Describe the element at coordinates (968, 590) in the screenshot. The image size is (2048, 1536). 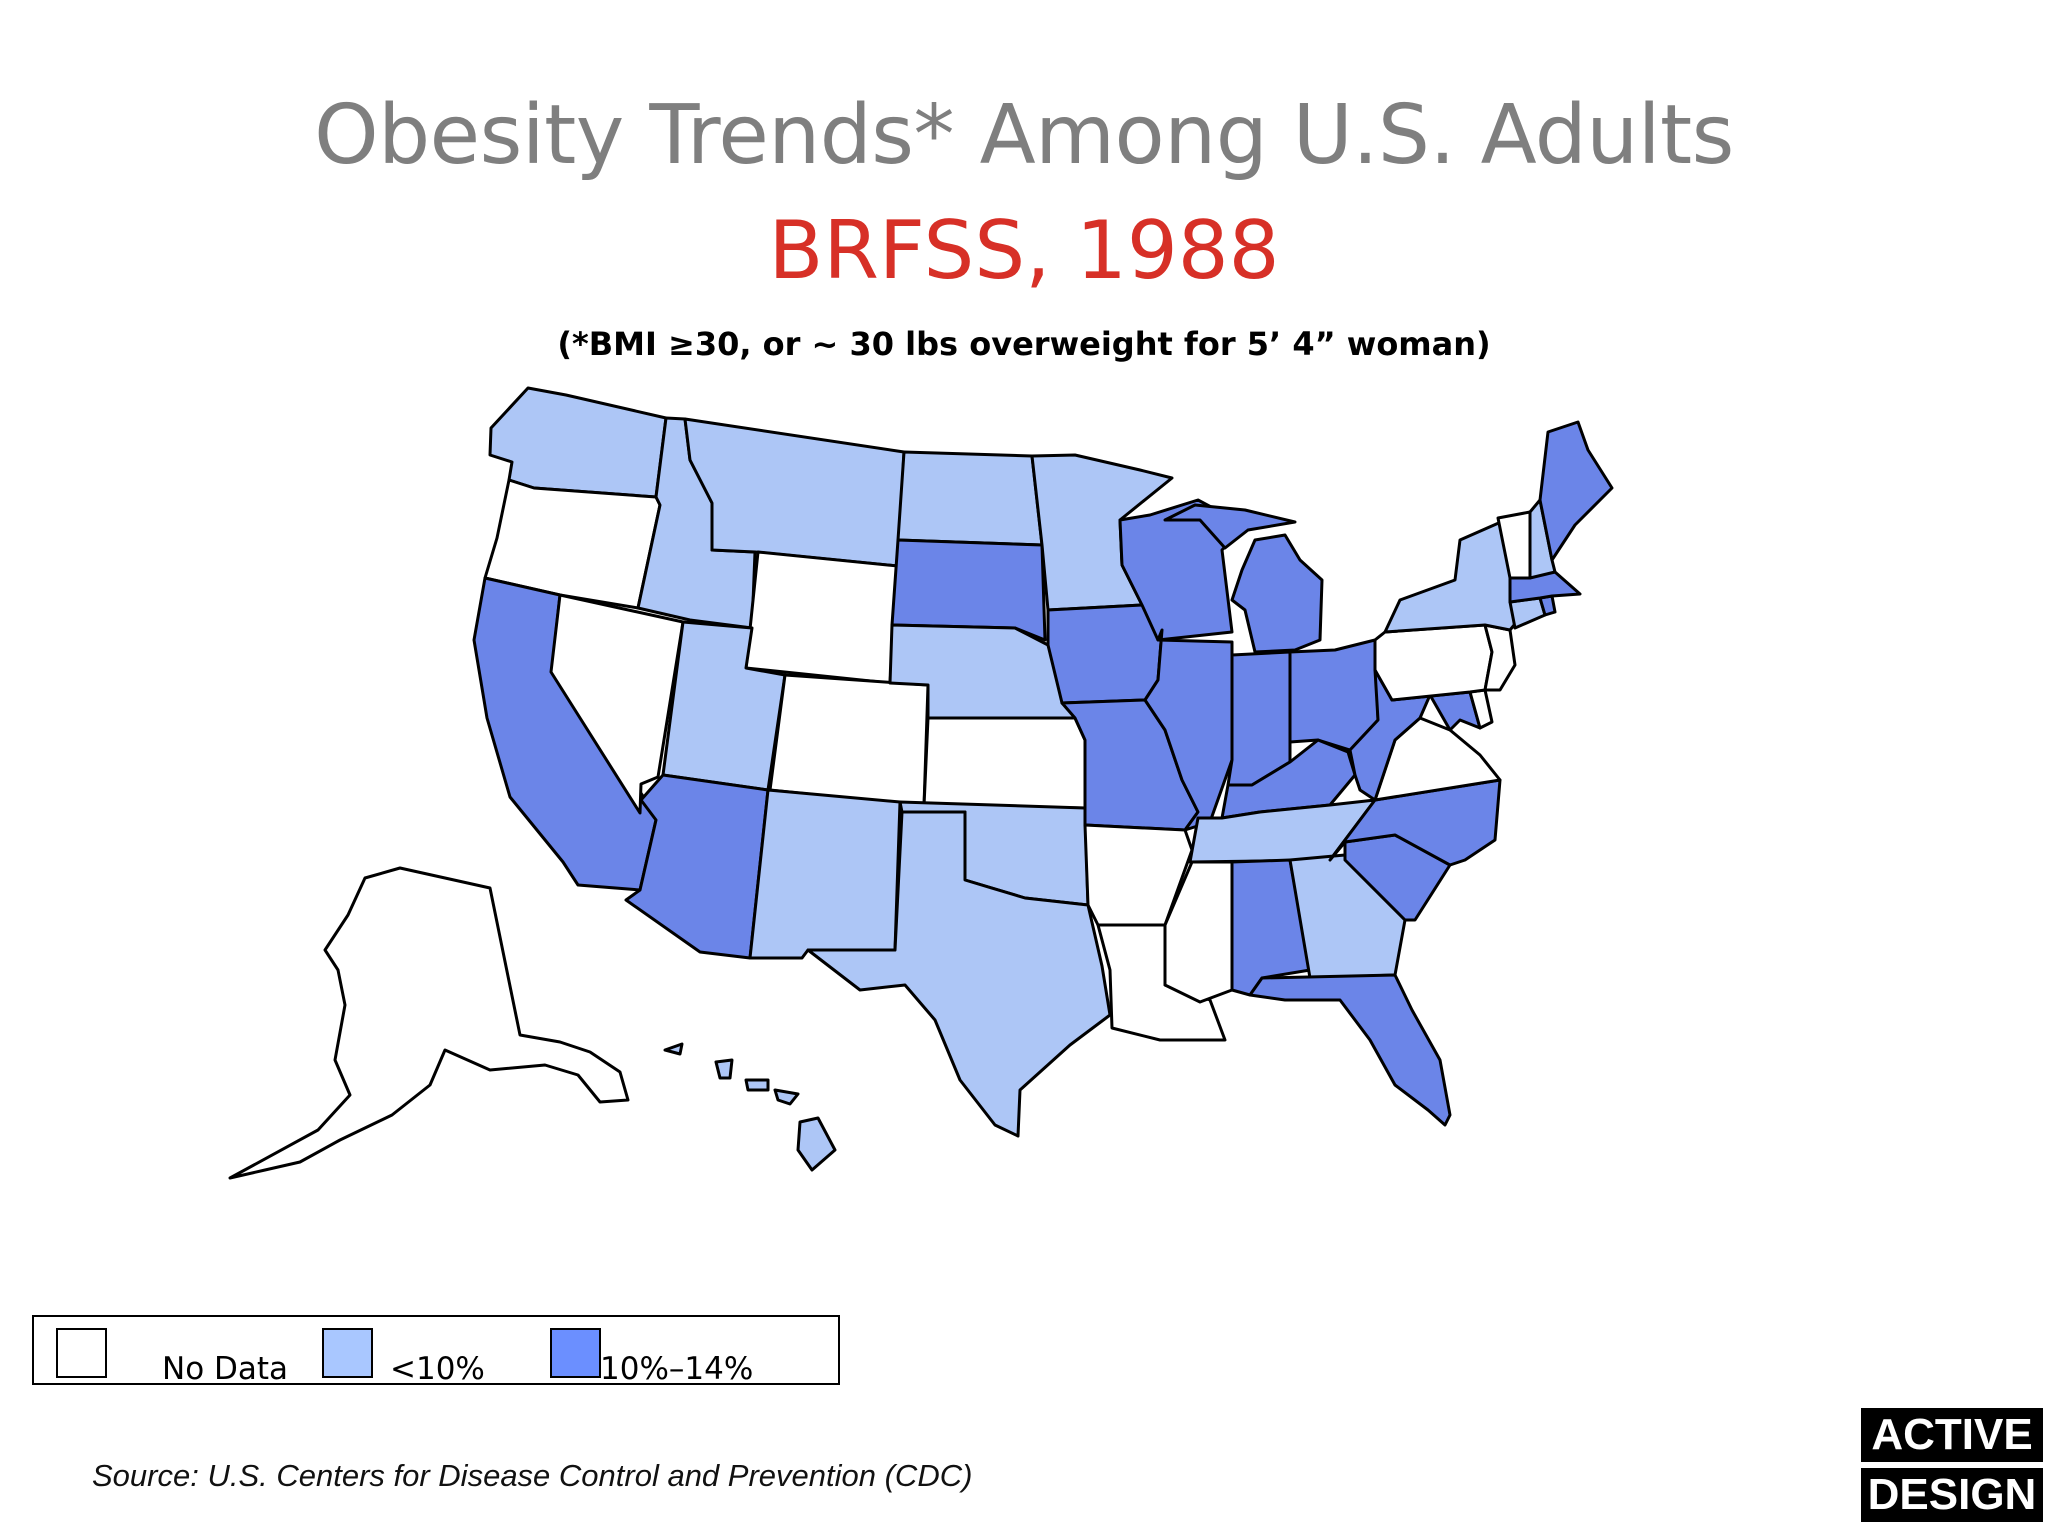
I see `state-SD` at that location.